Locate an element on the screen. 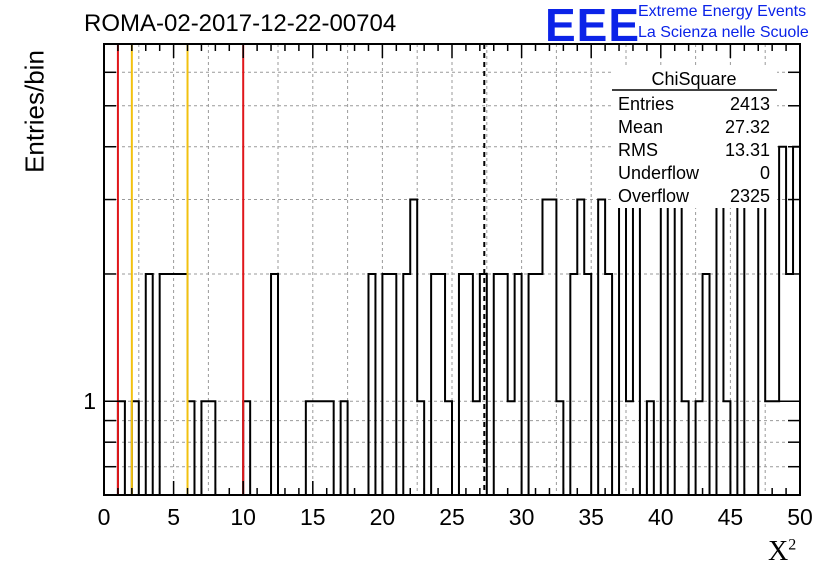  stats-row-label: Underflow is located at coordinates (659, 173).